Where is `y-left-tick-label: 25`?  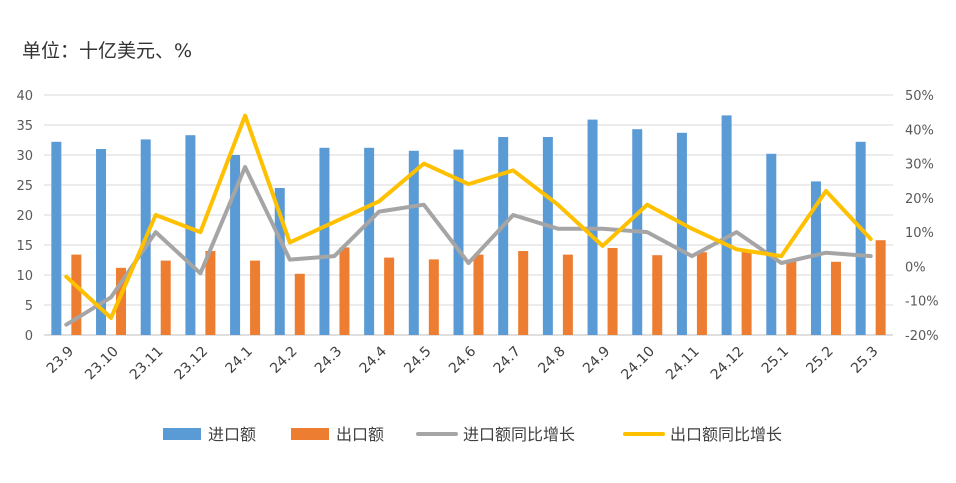 y-left-tick-label: 25 is located at coordinates (24, 186).